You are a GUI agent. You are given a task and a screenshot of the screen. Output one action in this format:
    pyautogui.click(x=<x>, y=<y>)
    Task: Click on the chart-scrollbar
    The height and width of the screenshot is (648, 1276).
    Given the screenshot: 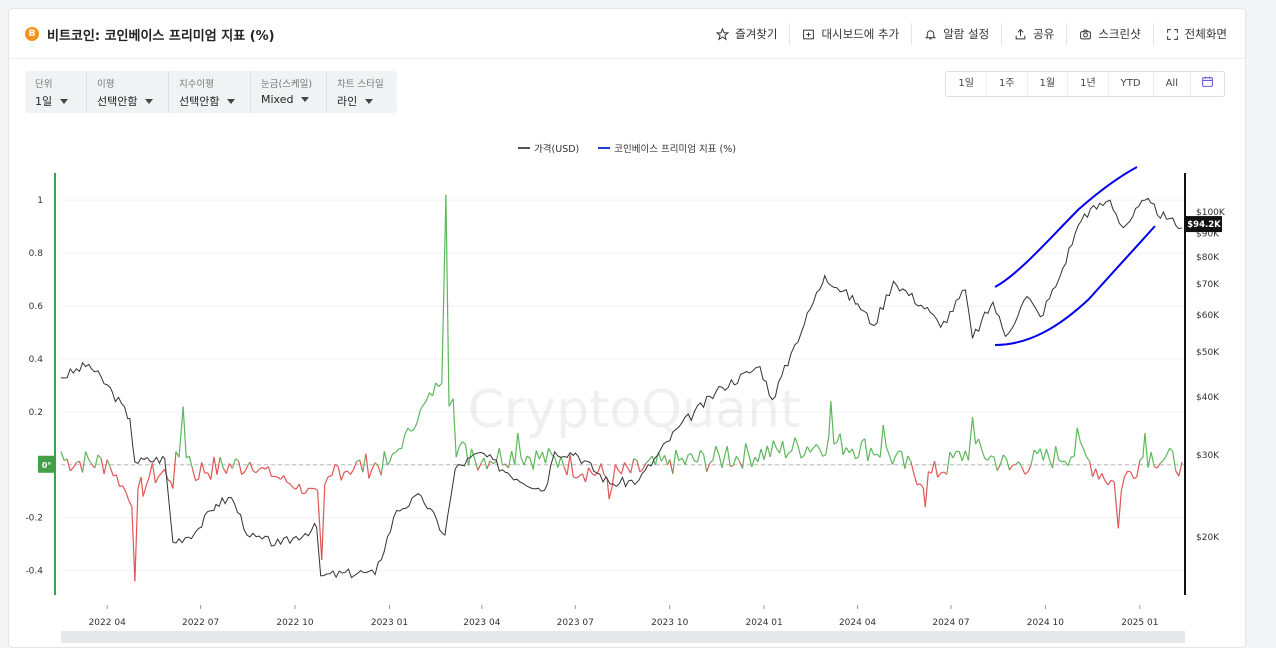 What is the action you would take?
    pyautogui.click(x=623, y=637)
    